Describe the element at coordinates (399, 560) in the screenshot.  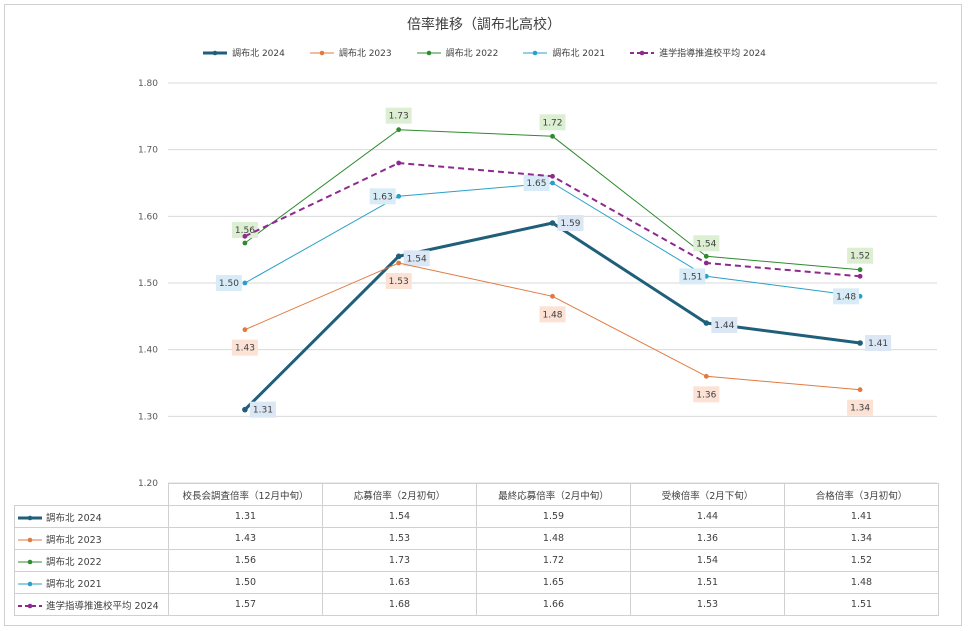
I see `table-cell: 1.73` at that location.